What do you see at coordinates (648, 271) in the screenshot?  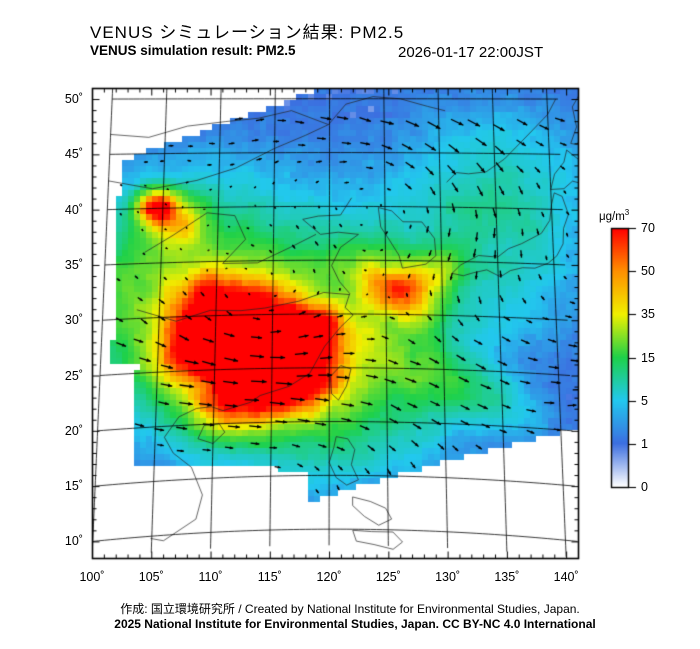 I see `colorbar-tick-label: 50` at bounding box center [648, 271].